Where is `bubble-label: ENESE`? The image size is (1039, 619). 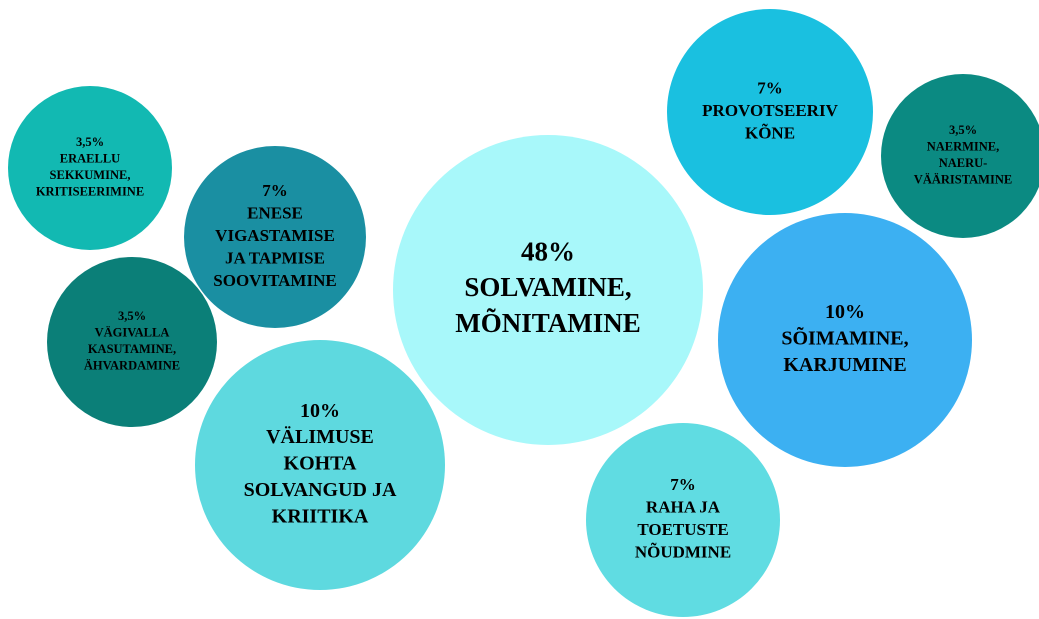 bubble-label: ENESE is located at coordinates (275, 212).